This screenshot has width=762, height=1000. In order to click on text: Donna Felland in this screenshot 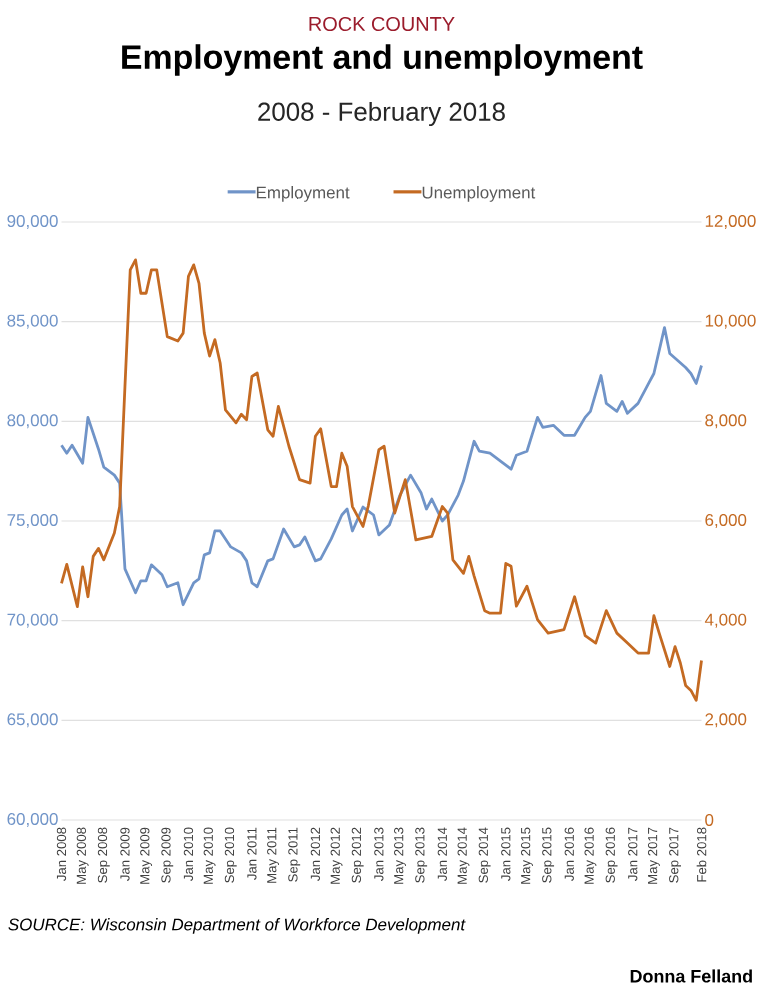, I will do `click(691, 976)`.